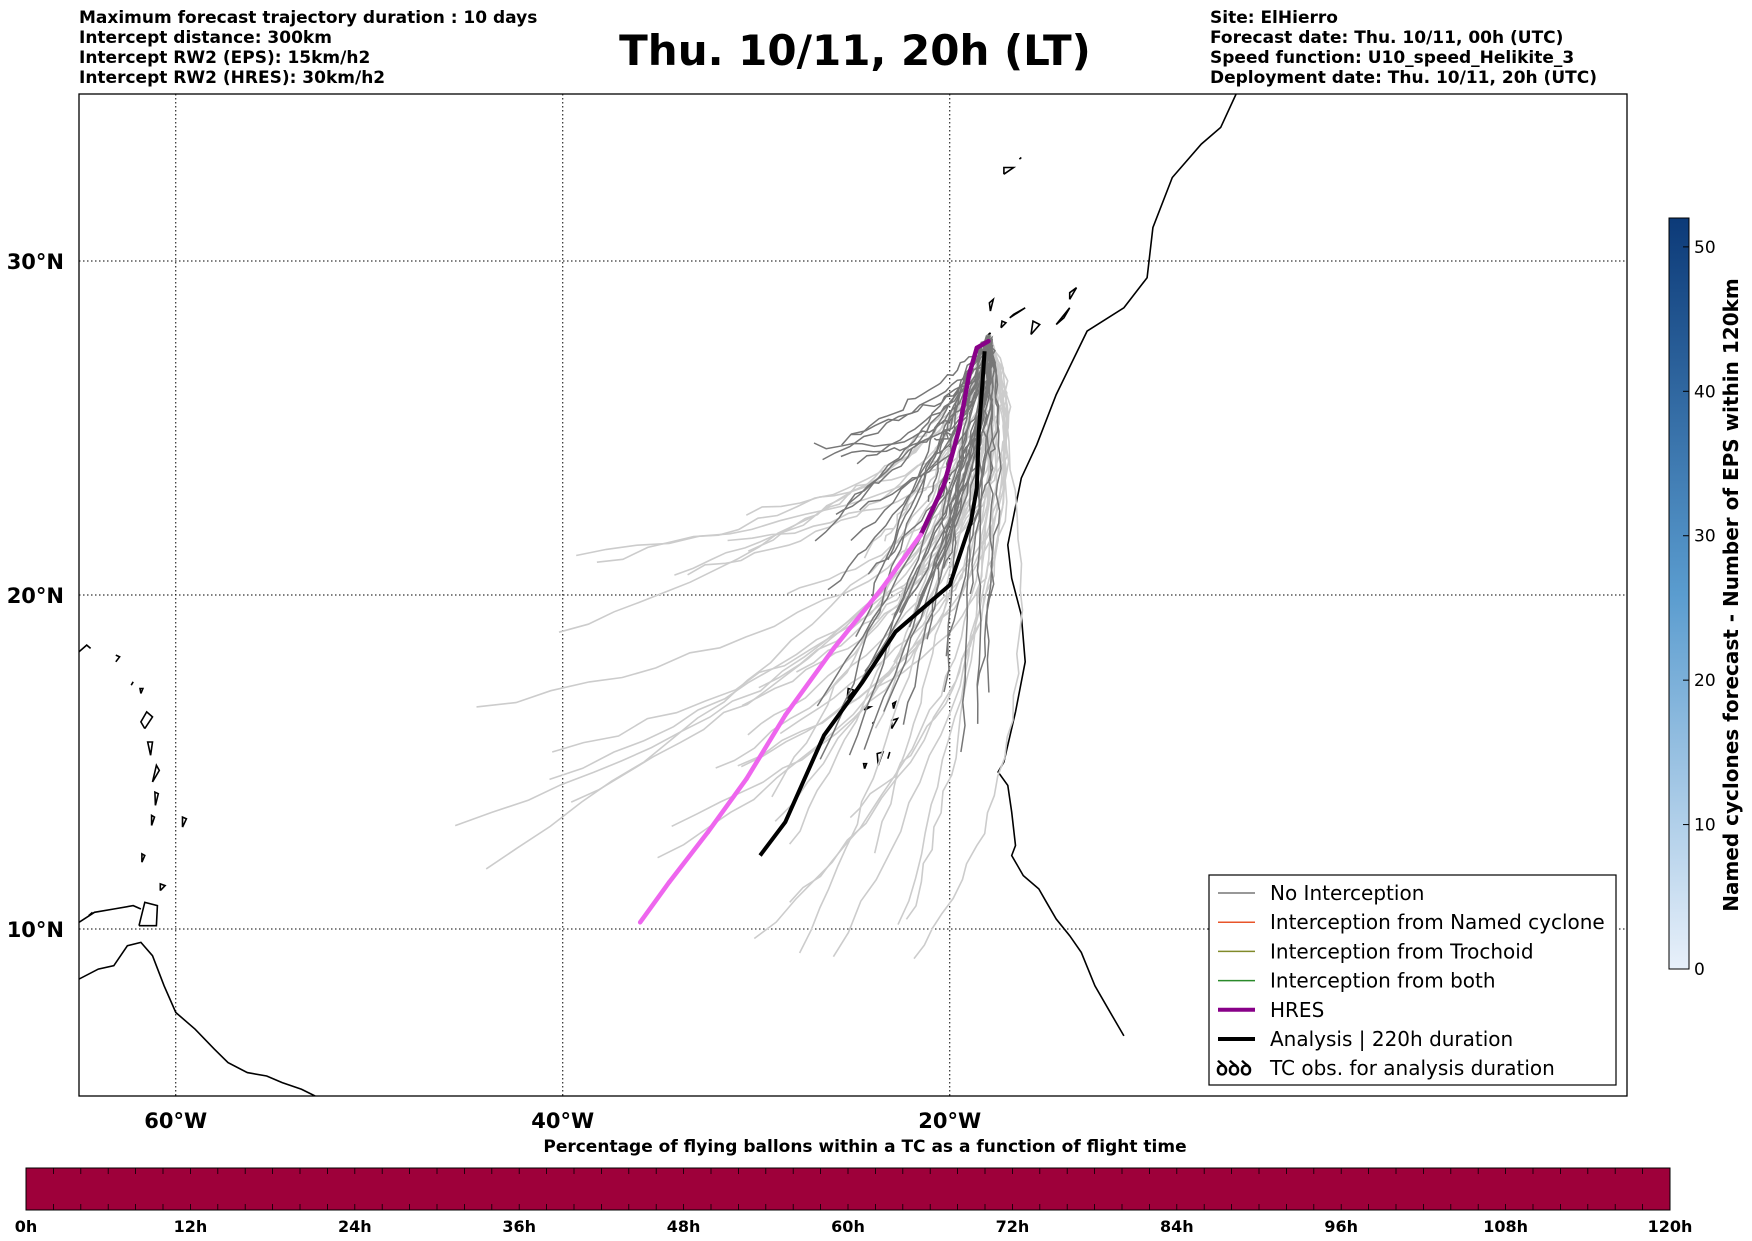 This screenshot has width=1752, height=1241. I want to click on latitude-labels: 30°N 20°N 10°N, so click(35, 596).